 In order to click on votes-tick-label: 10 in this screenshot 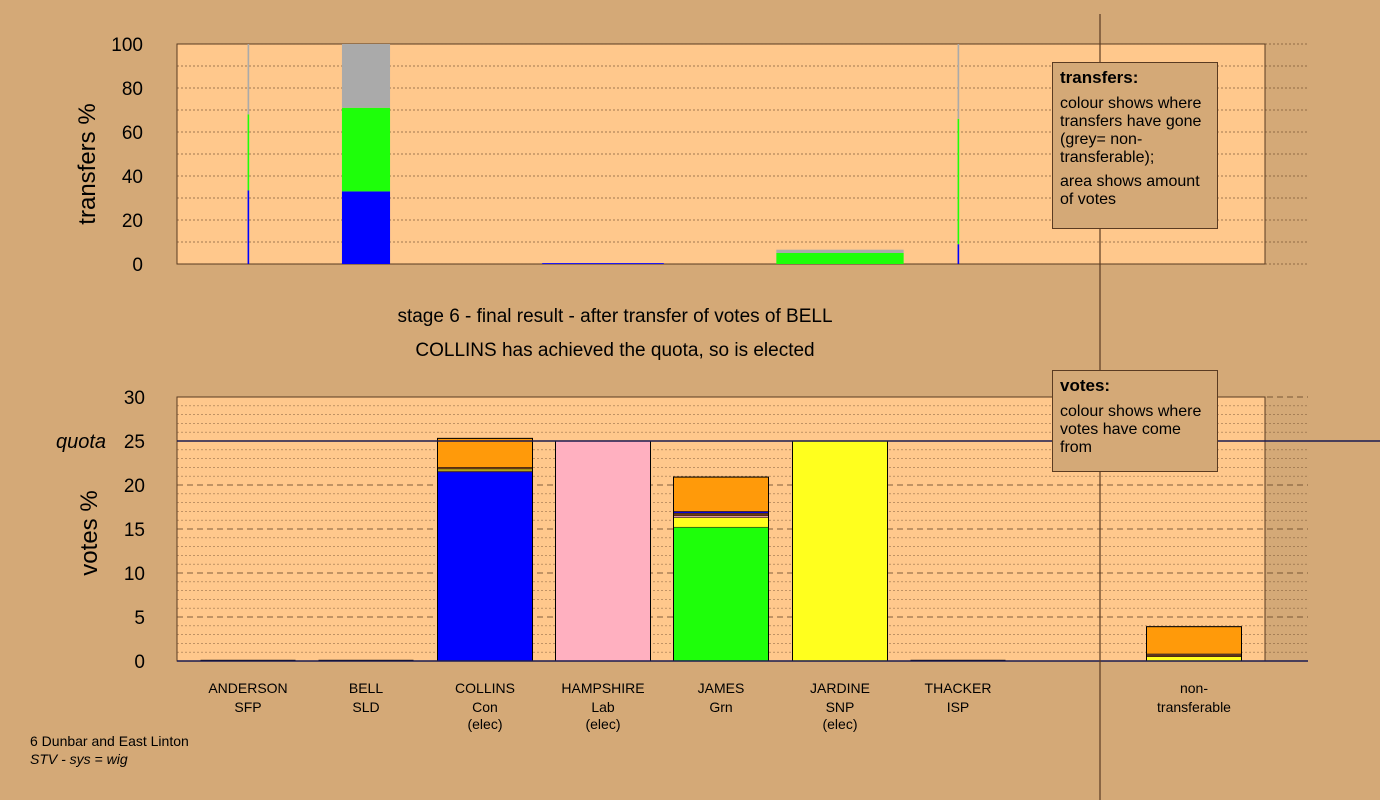, I will do `click(134, 574)`.